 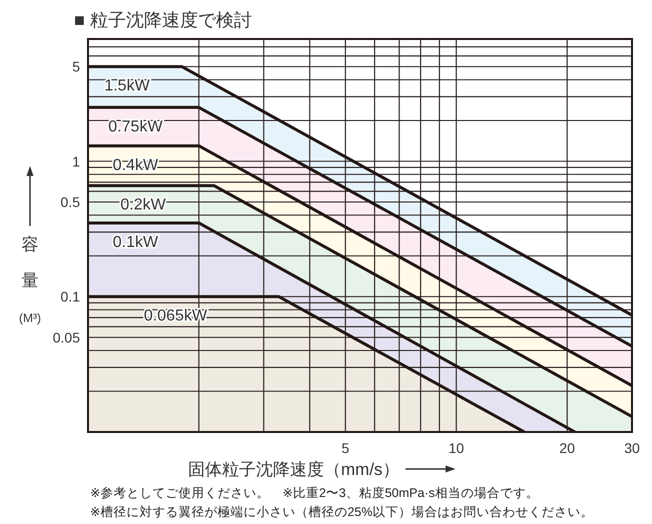 I want to click on series-label: 0.75kW, so click(x=136, y=127).